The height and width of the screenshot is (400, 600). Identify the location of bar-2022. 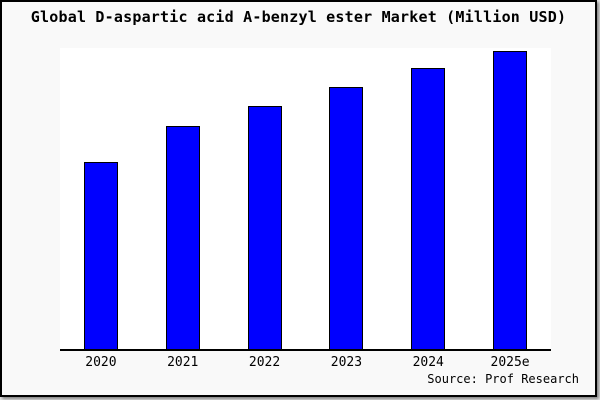
(264, 227).